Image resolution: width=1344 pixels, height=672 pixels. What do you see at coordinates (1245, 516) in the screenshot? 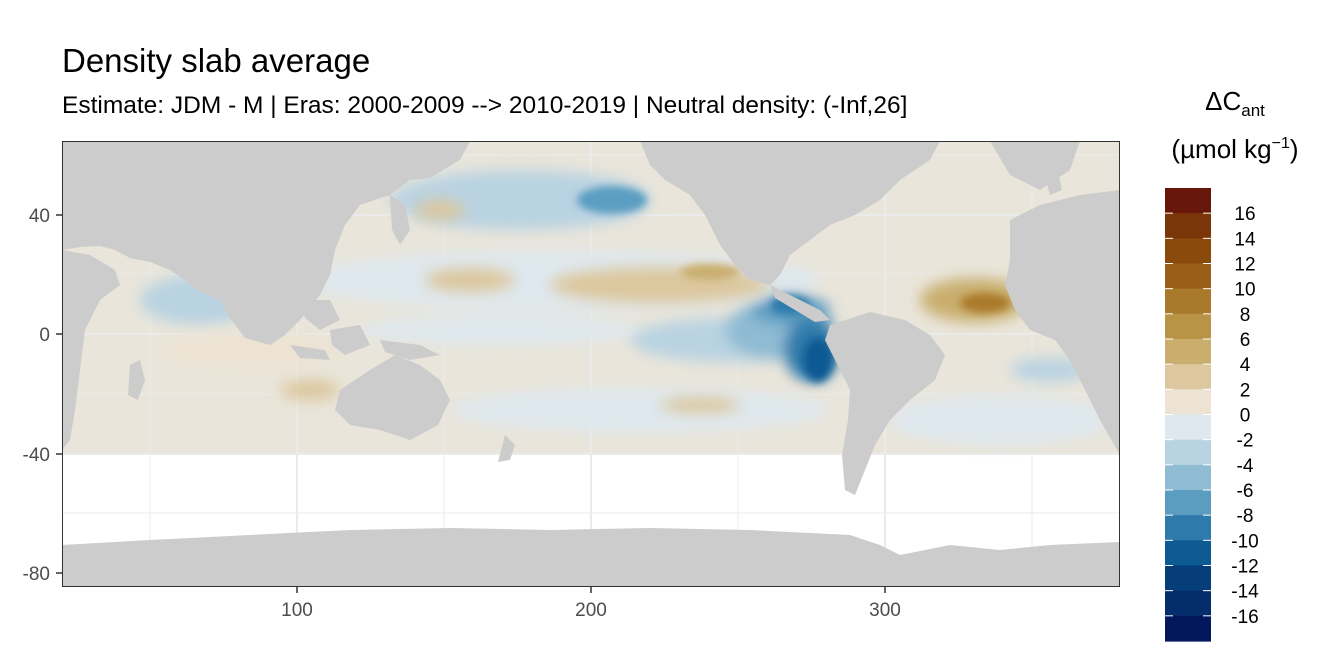
I see `legend-label: -8` at bounding box center [1245, 516].